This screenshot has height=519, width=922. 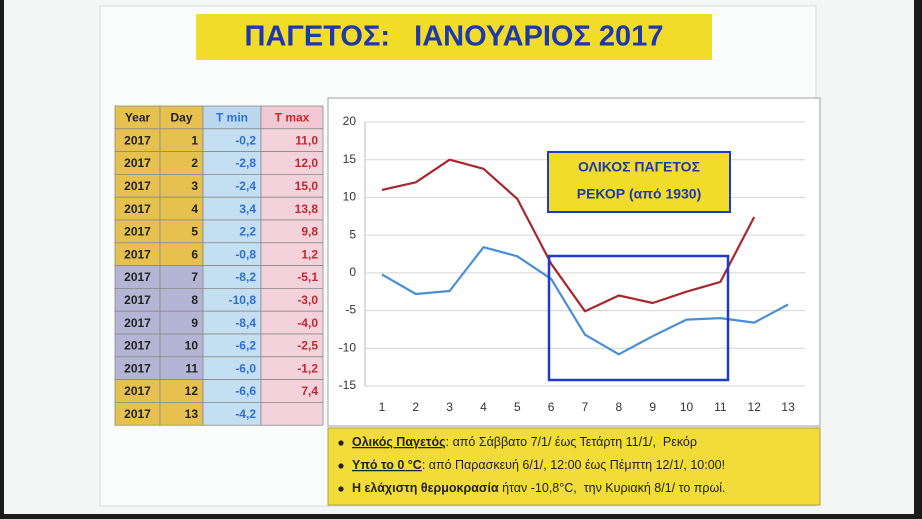 What do you see at coordinates (138, 118) in the screenshot?
I see `header-text: Year` at bounding box center [138, 118].